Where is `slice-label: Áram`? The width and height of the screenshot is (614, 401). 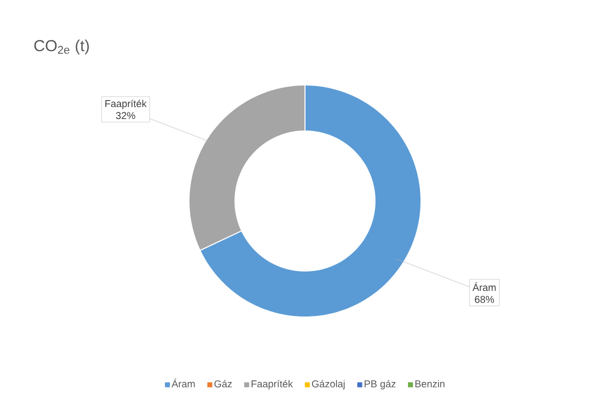 slice-label: Áram is located at coordinates (484, 286).